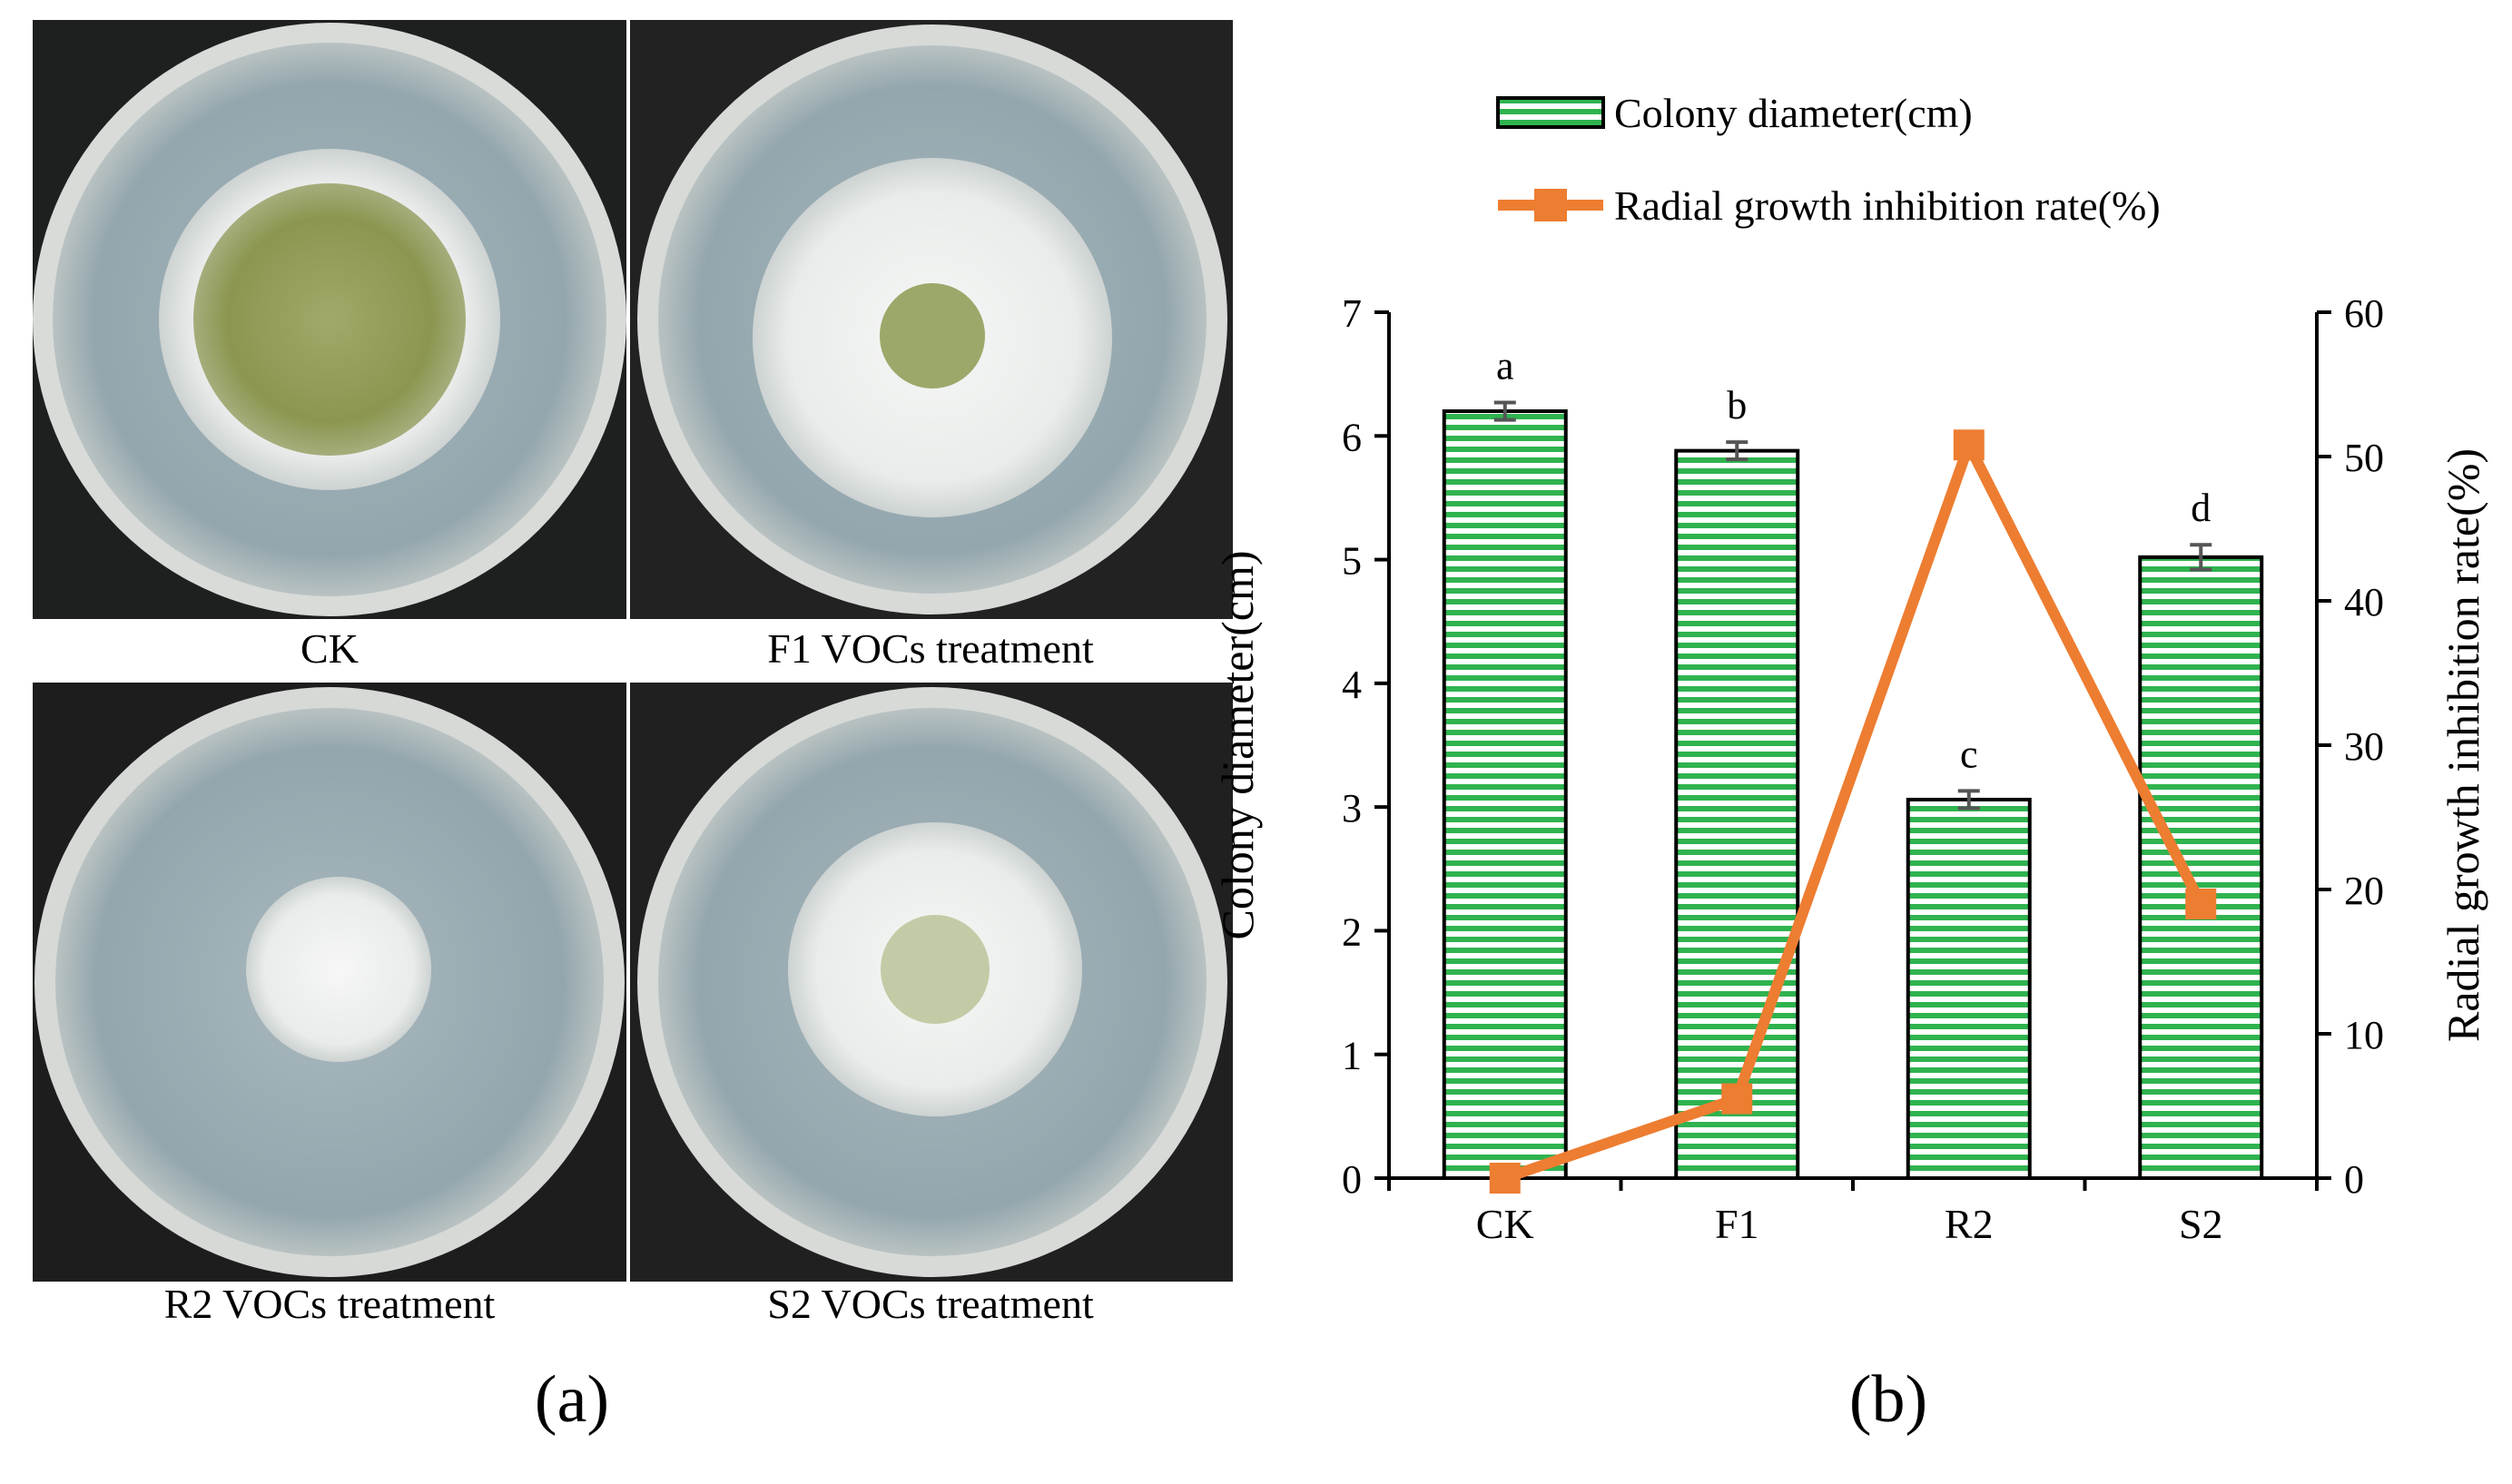 This screenshot has height=1484, width=2512. I want to click on panel-label-a: (a), so click(572, 1399).